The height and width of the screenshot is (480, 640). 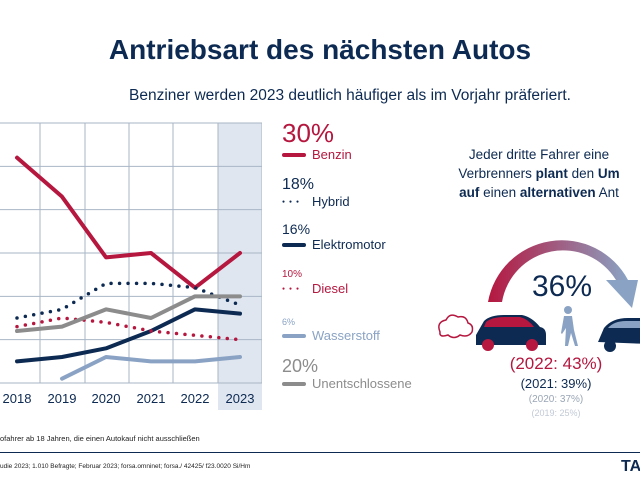 What do you see at coordinates (556, 383) in the screenshot?
I see `history-2021: (2021: 39%)` at bounding box center [556, 383].